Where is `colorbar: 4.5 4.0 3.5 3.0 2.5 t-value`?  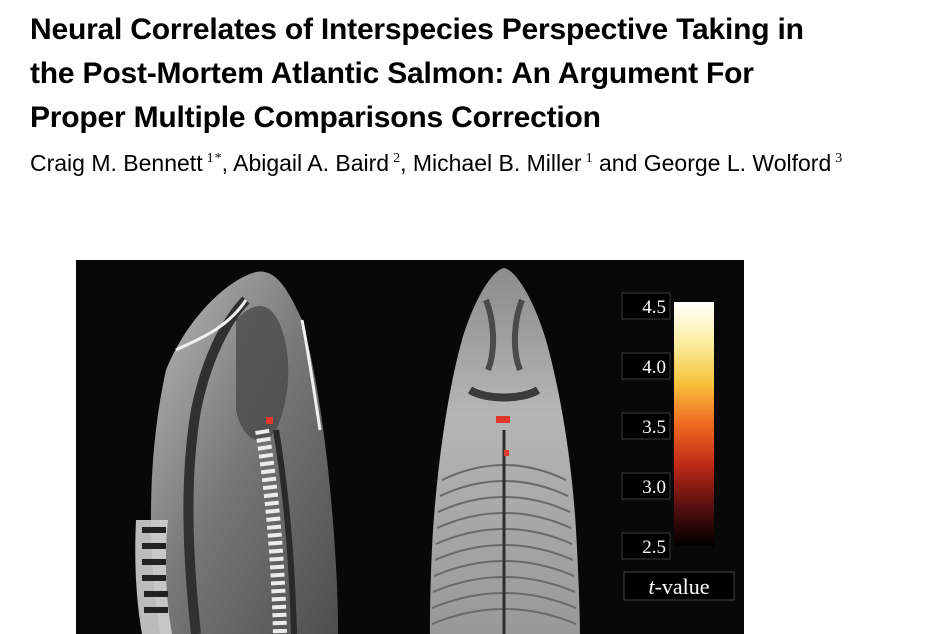
colorbar: 4.5 4.0 3.5 3.0 2.5 t-value is located at coordinates (678, 446).